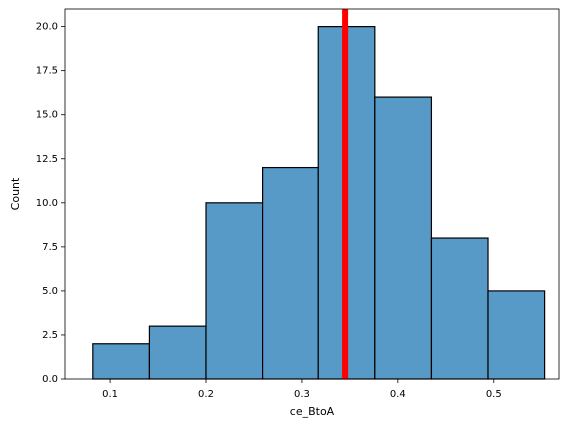 This screenshot has height=432, width=576. What do you see at coordinates (302, 394) in the screenshot?
I see `x-tick-label: 0.3` at bounding box center [302, 394].